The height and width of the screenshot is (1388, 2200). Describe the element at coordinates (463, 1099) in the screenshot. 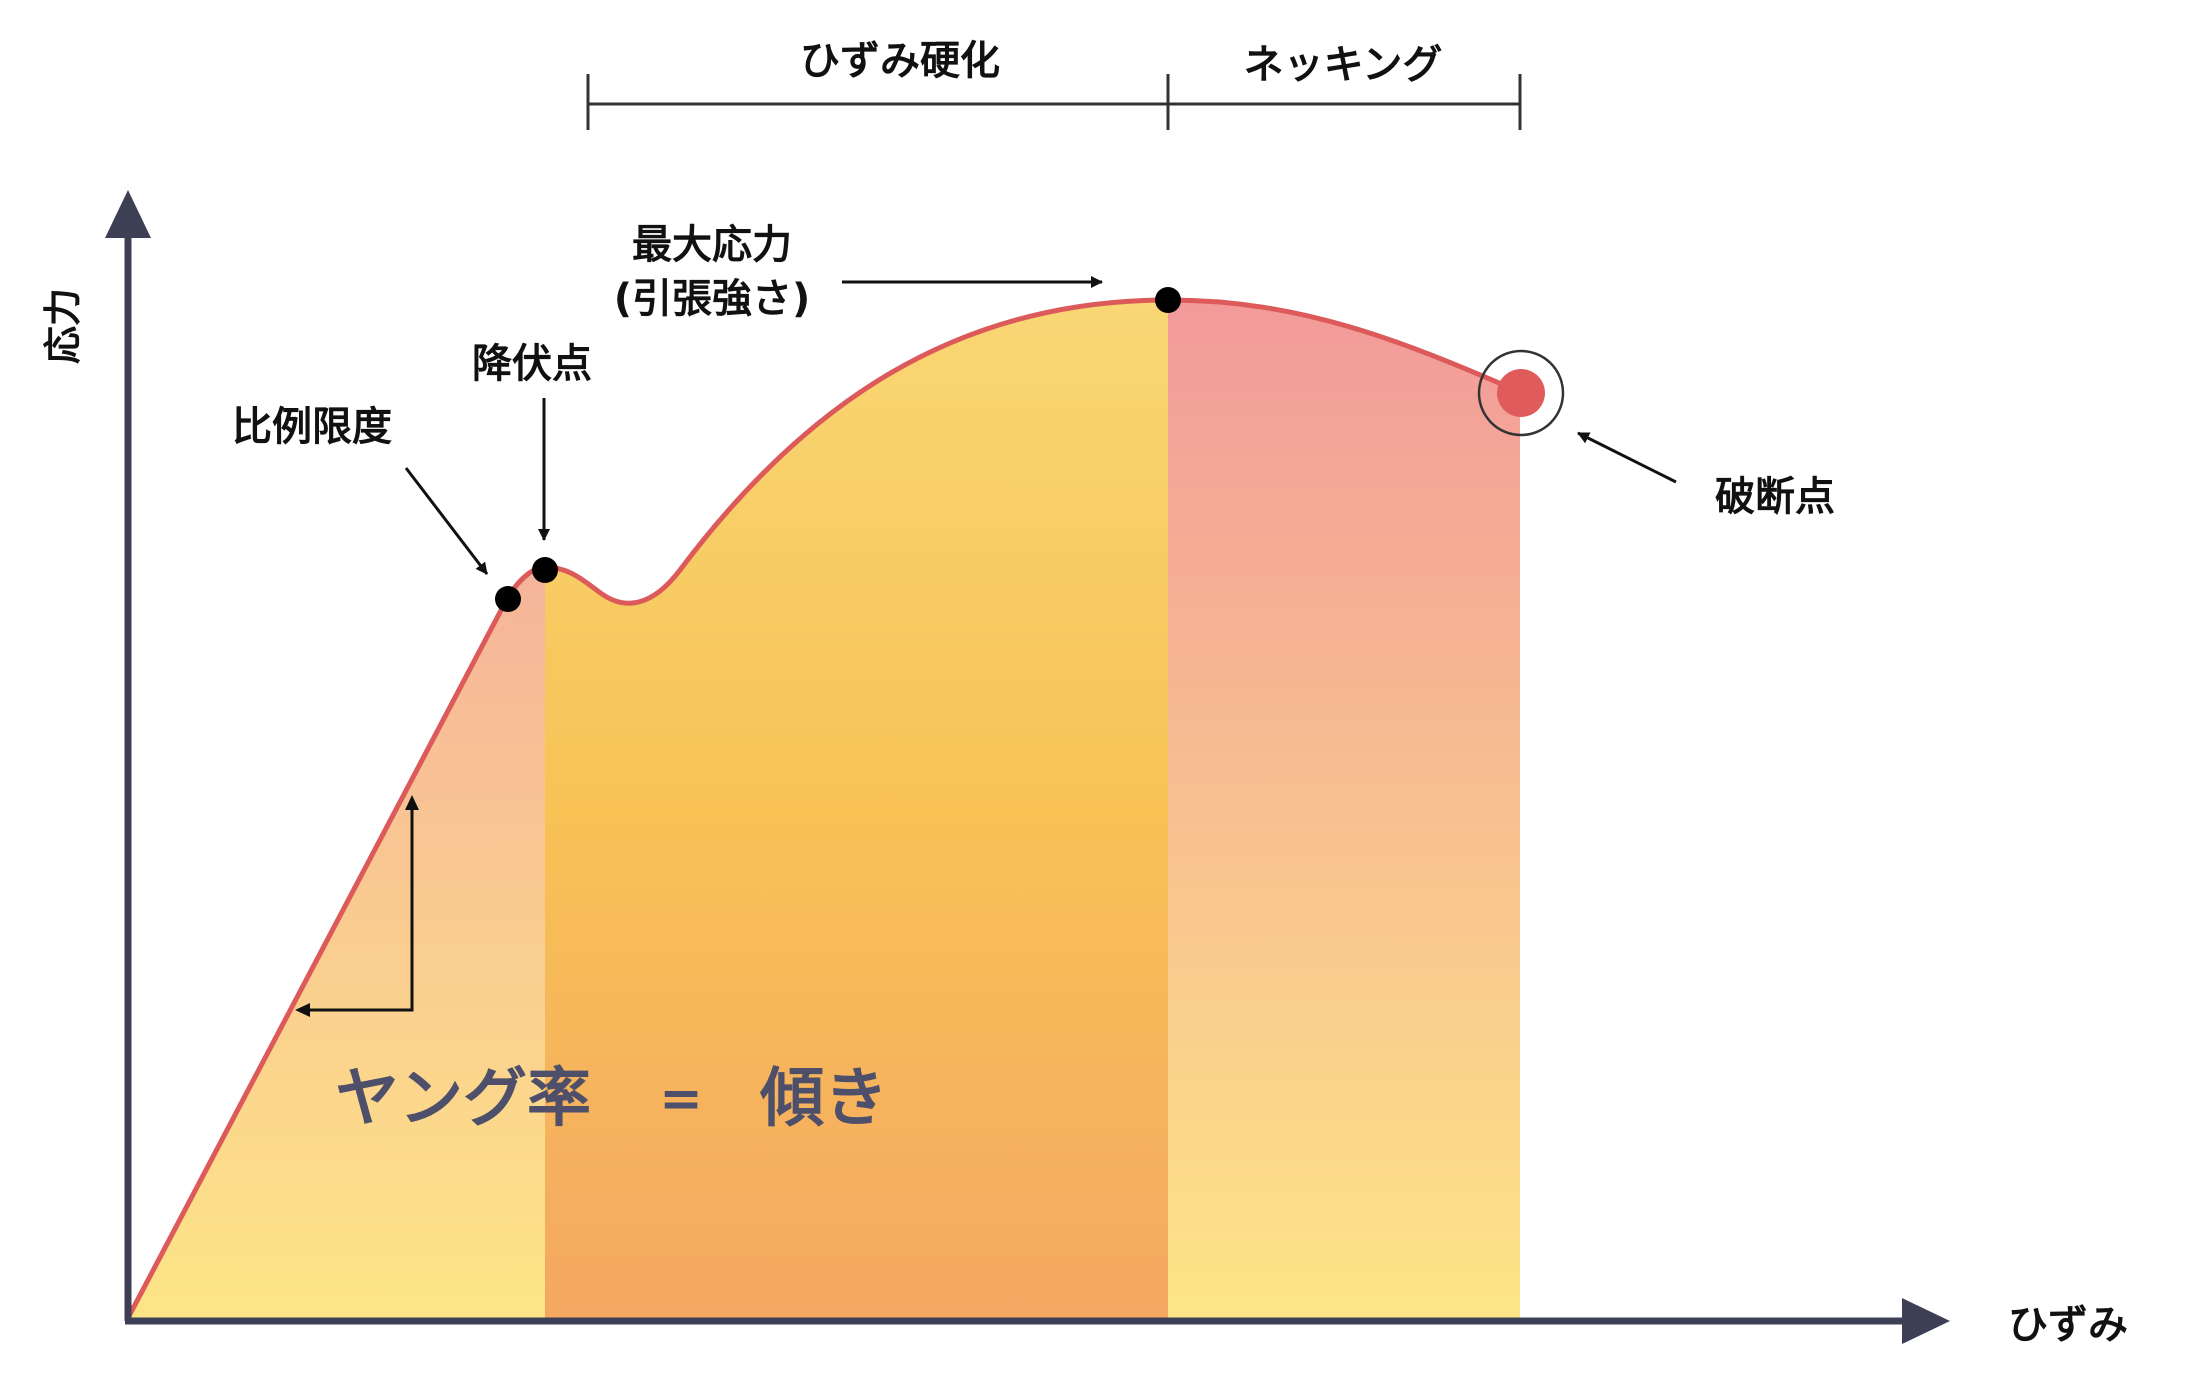

I see `youngs-modulus-label: ヤング率` at that location.